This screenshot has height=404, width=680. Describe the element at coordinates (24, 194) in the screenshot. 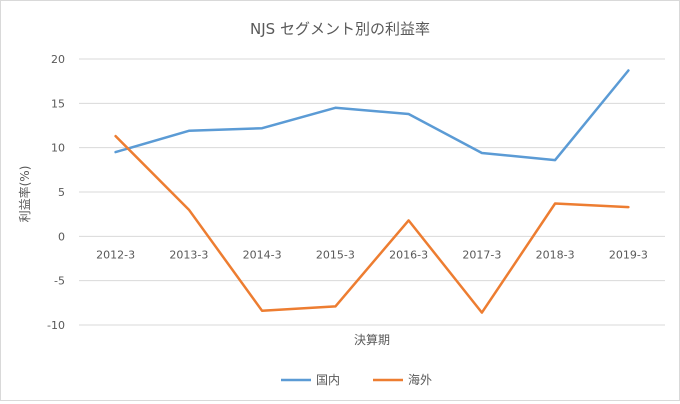

I see `y-axis-label: 利益率(%)` at that location.